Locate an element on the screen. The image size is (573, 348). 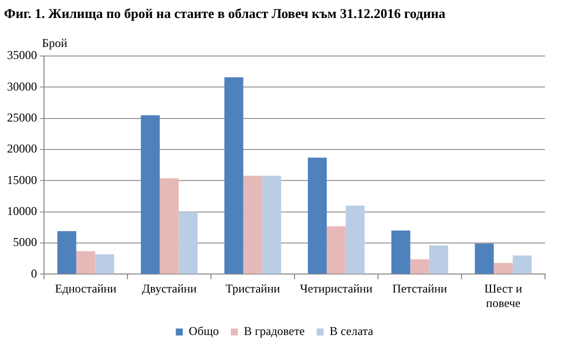
y-tick-label: 10000 is located at coordinates (22, 211).